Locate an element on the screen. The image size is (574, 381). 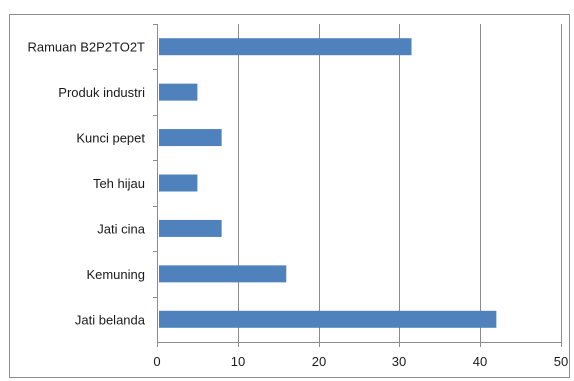
category-label: Produk industri is located at coordinates (101, 92).